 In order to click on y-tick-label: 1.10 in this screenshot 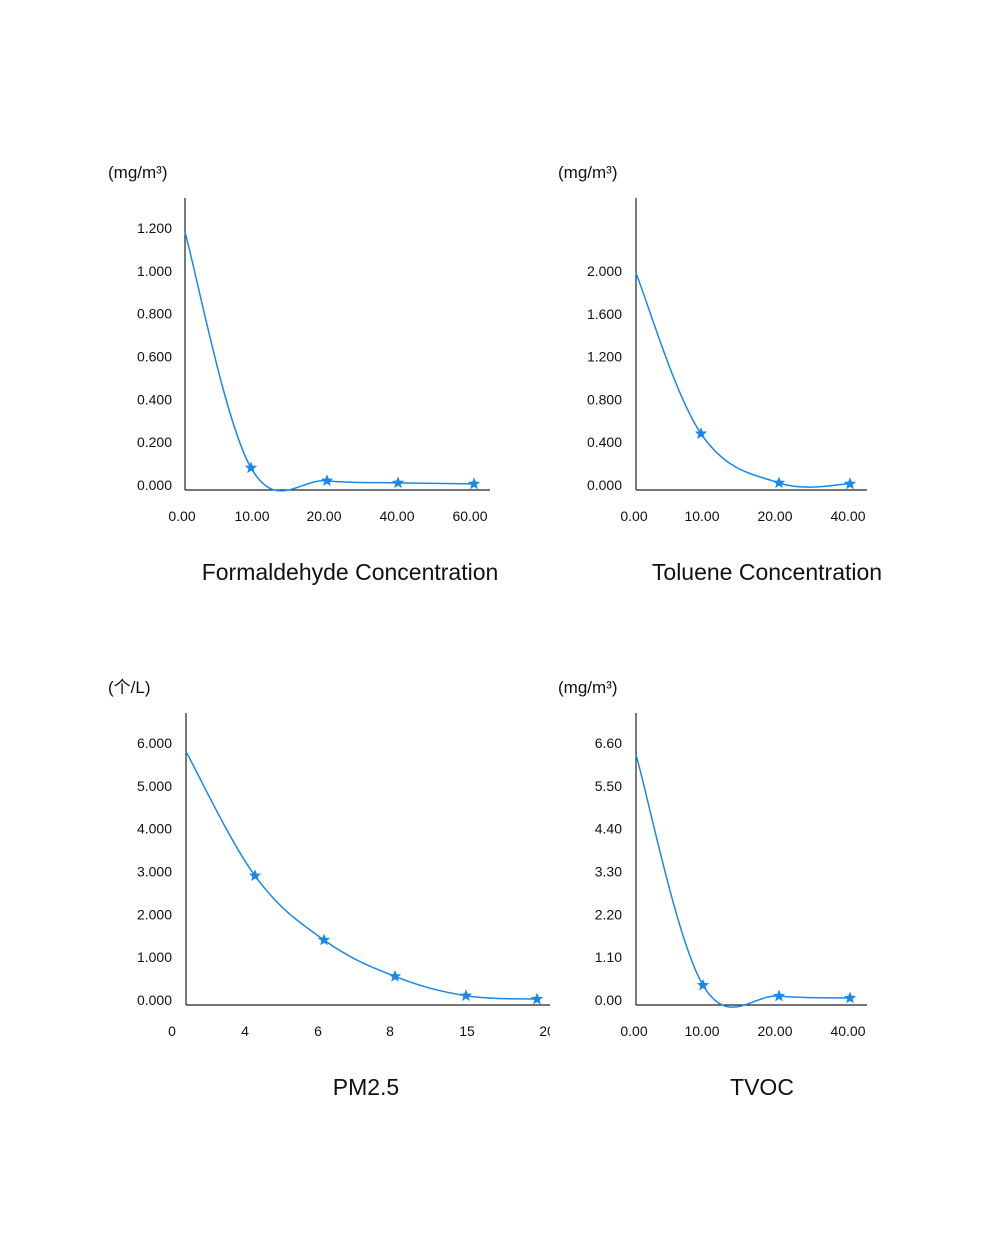, I will do `click(608, 957)`.